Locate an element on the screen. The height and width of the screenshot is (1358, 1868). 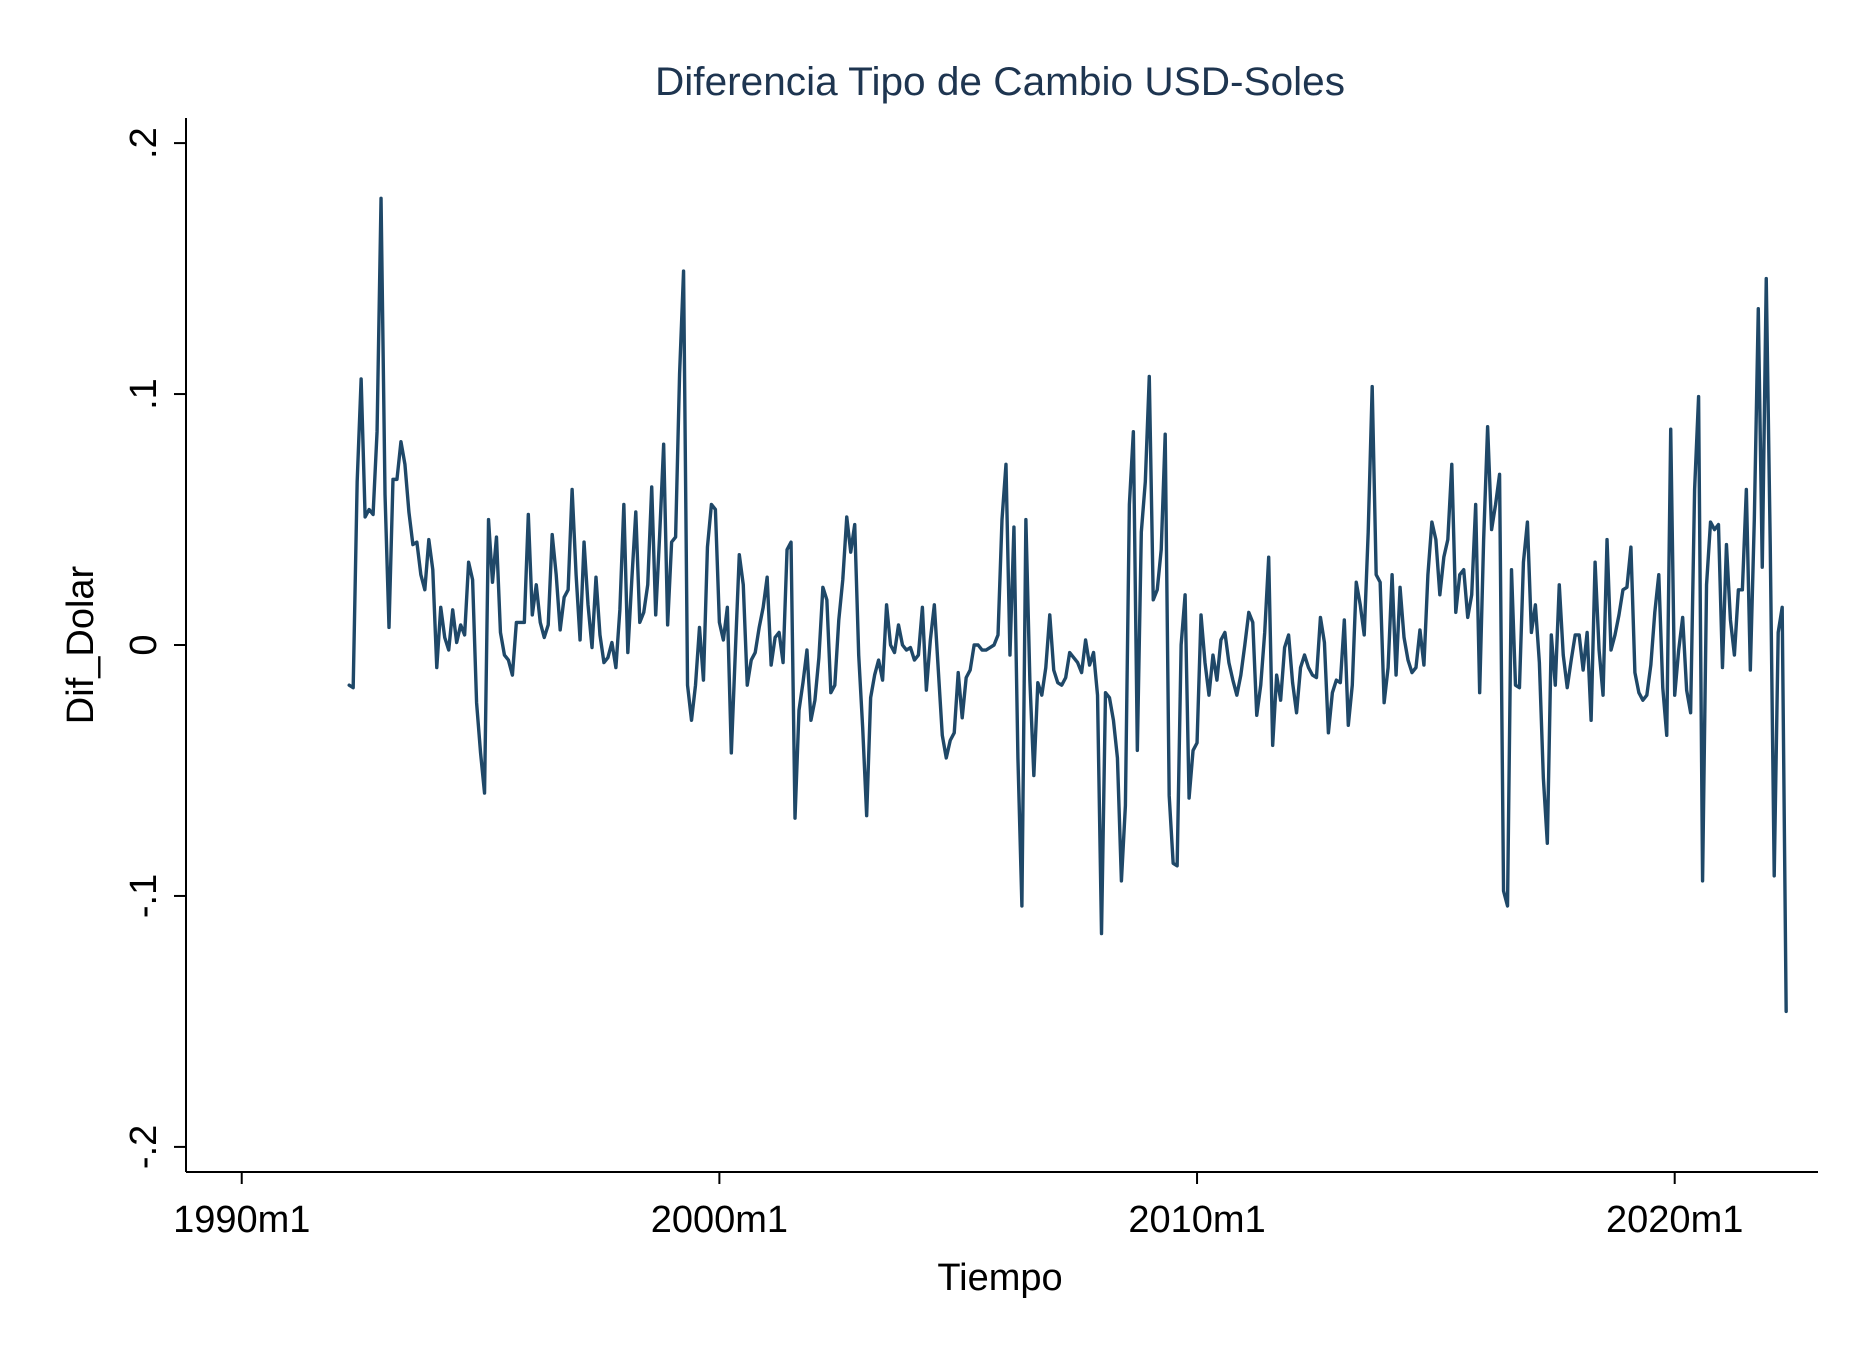
y-tick-label: .2 is located at coordinates (144, 143).